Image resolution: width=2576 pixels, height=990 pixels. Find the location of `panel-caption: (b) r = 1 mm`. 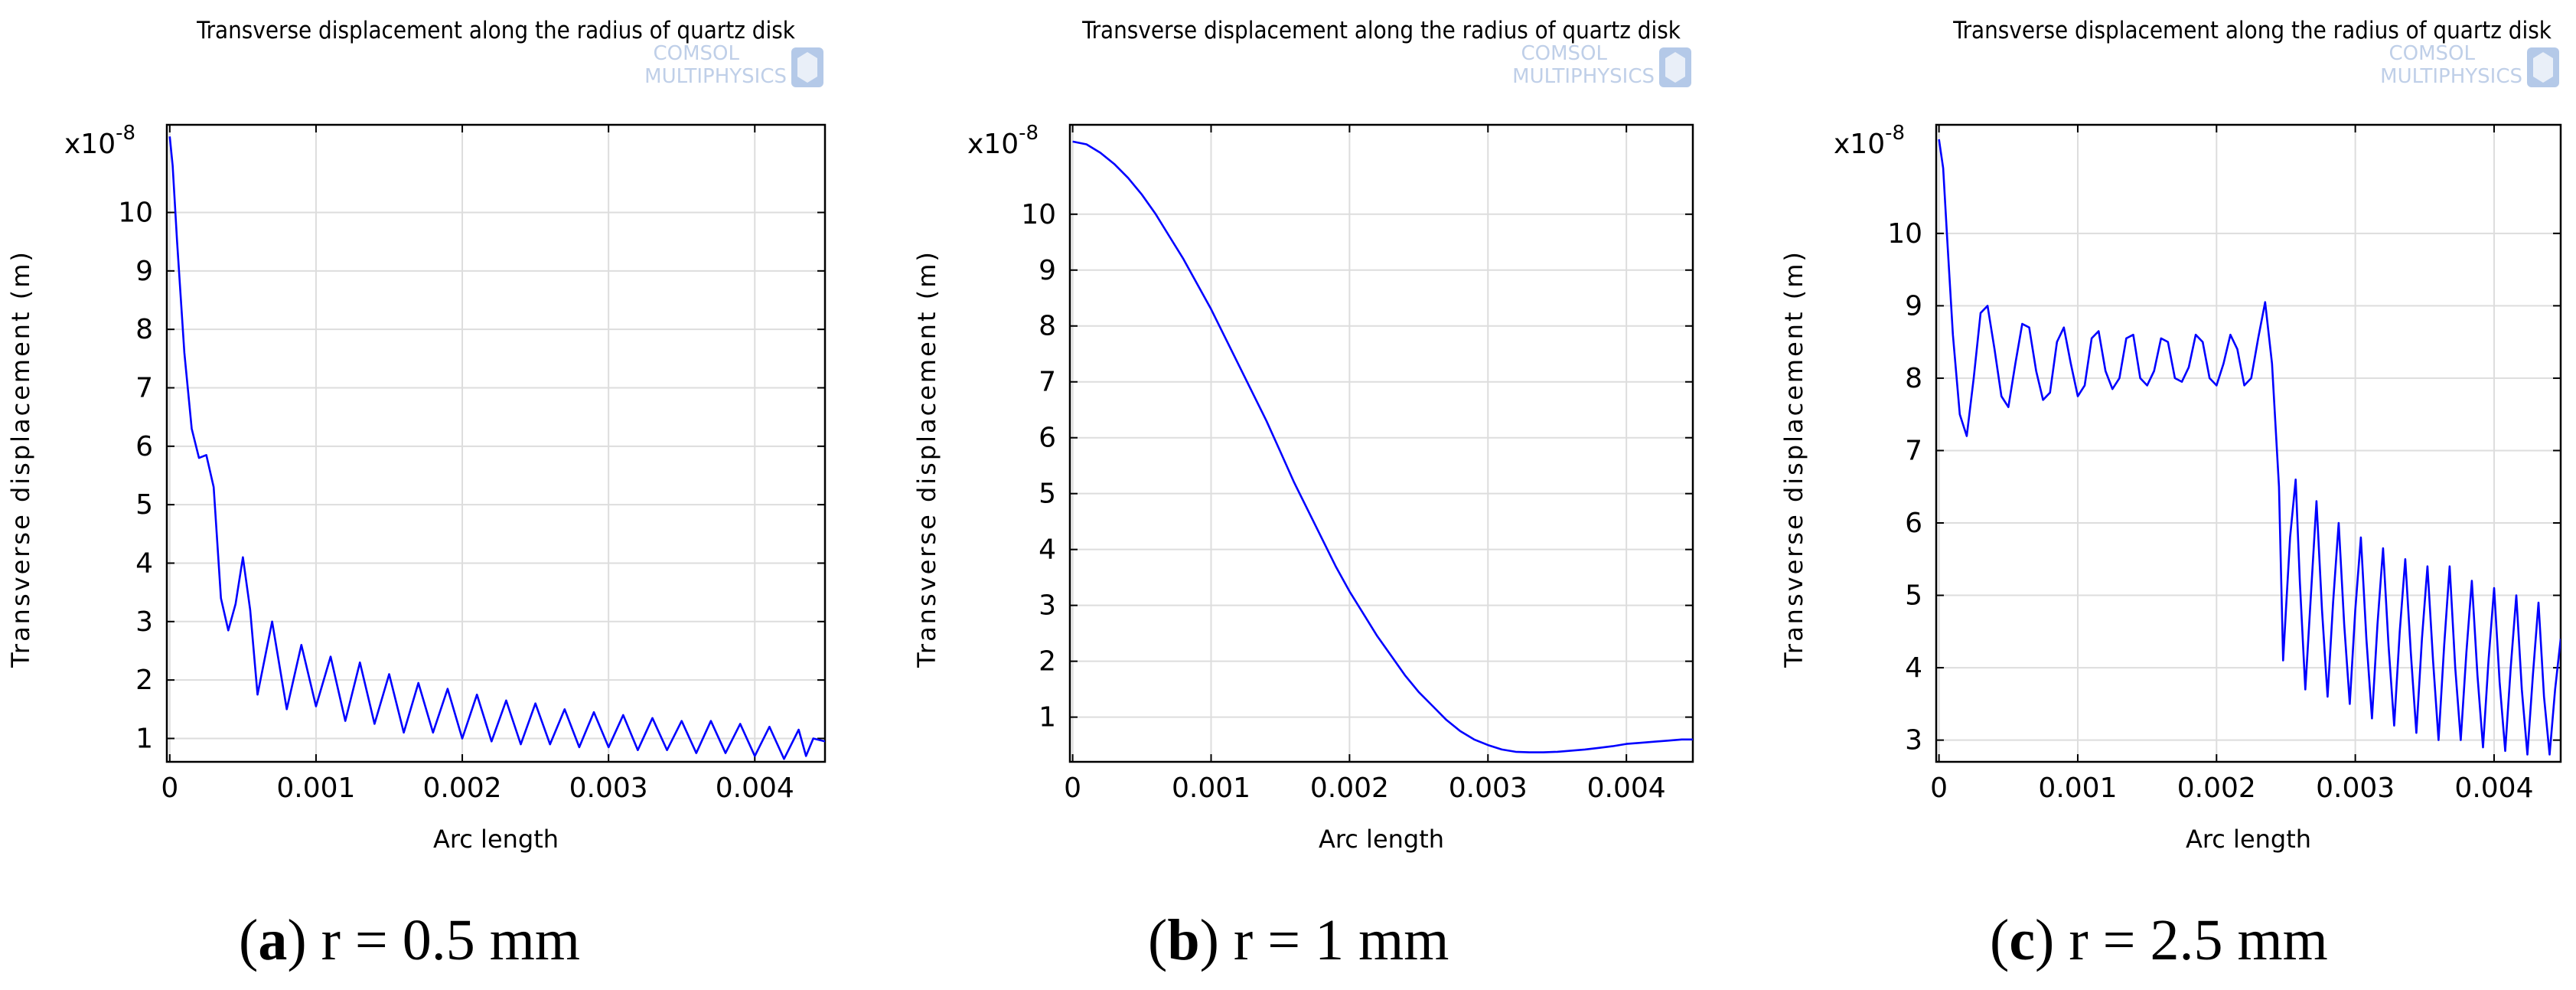

panel-caption: (b) r = 1 mm is located at coordinates (1299, 940).